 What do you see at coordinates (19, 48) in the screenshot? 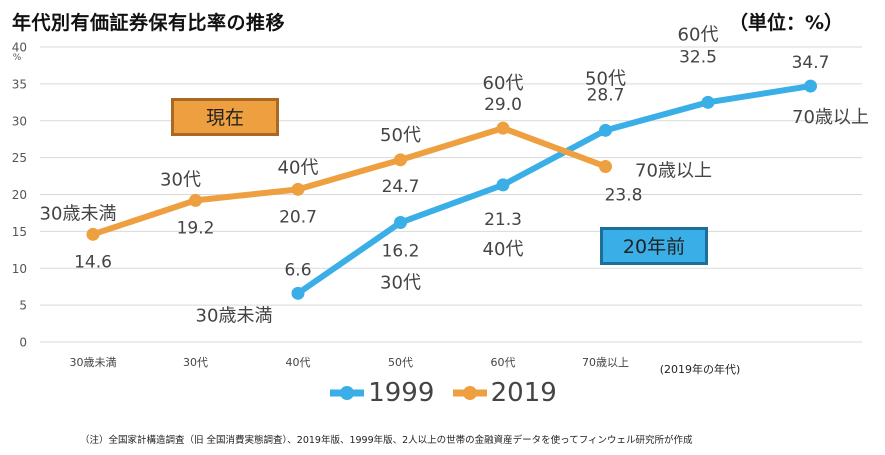
I see `y-tick-label: 40` at bounding box center [19, 48].